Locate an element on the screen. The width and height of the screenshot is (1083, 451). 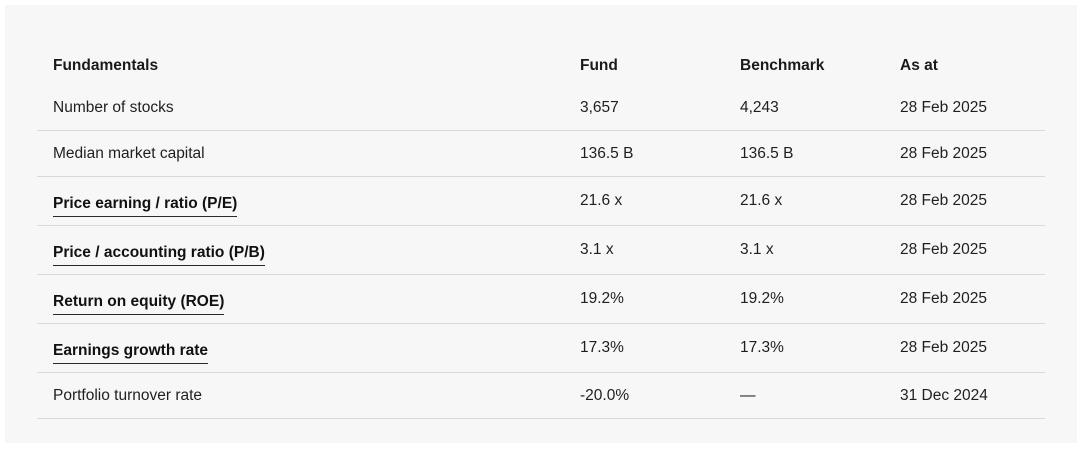
metric-label: Portfolio turnover rate is located at coordinates (128, 395).